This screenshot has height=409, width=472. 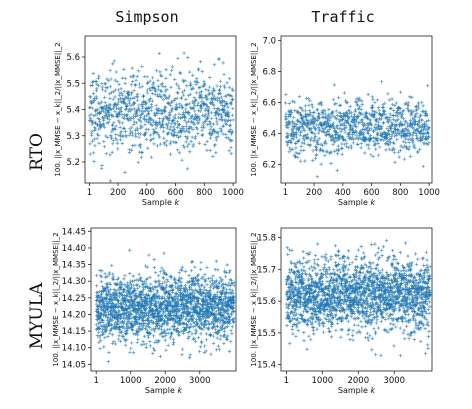 I want to click on y-tick-label: 14.20, so click(x=74, y=315).